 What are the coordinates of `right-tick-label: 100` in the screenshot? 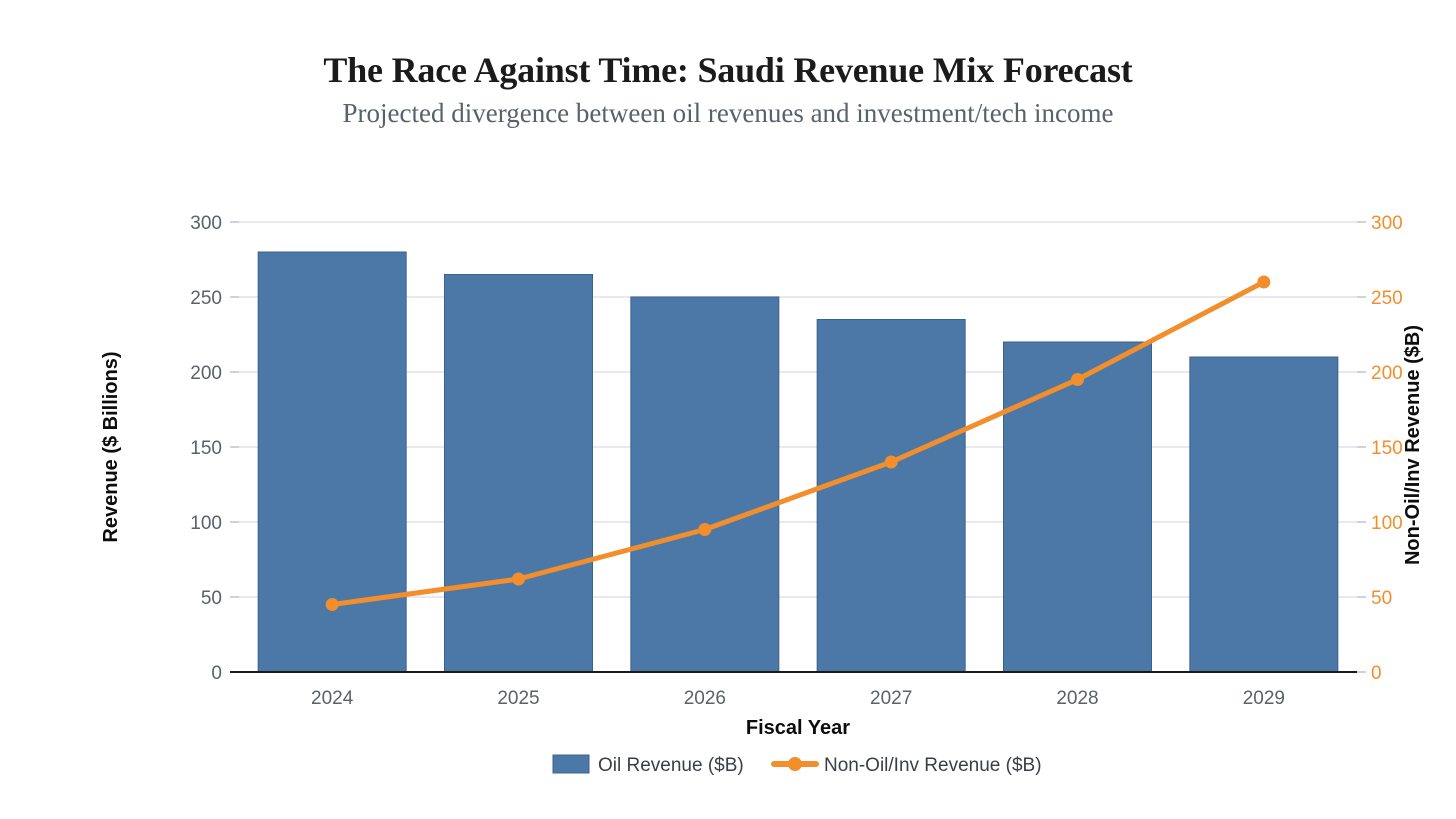 It's located at (1387, 523).